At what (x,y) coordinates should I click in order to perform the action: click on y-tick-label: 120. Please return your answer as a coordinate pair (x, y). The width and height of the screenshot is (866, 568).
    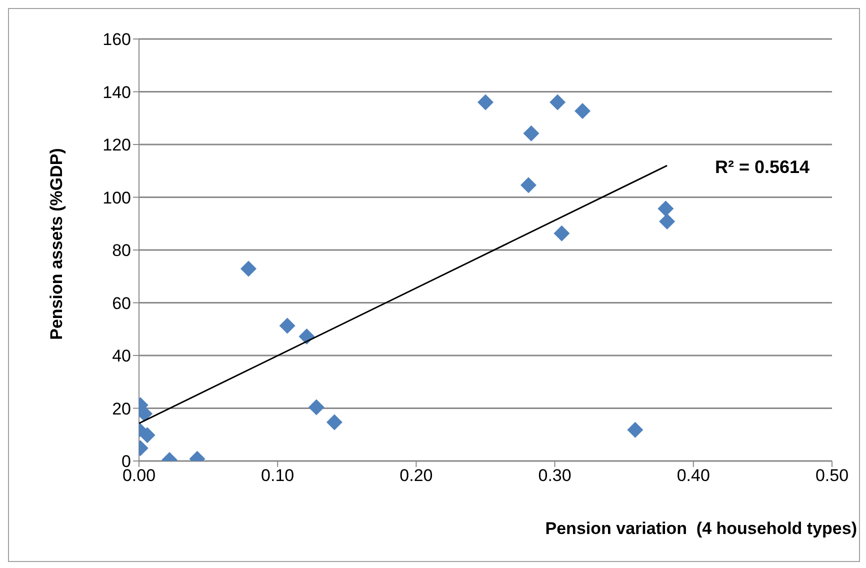
    Looking at the image, I should click on (116, 145).